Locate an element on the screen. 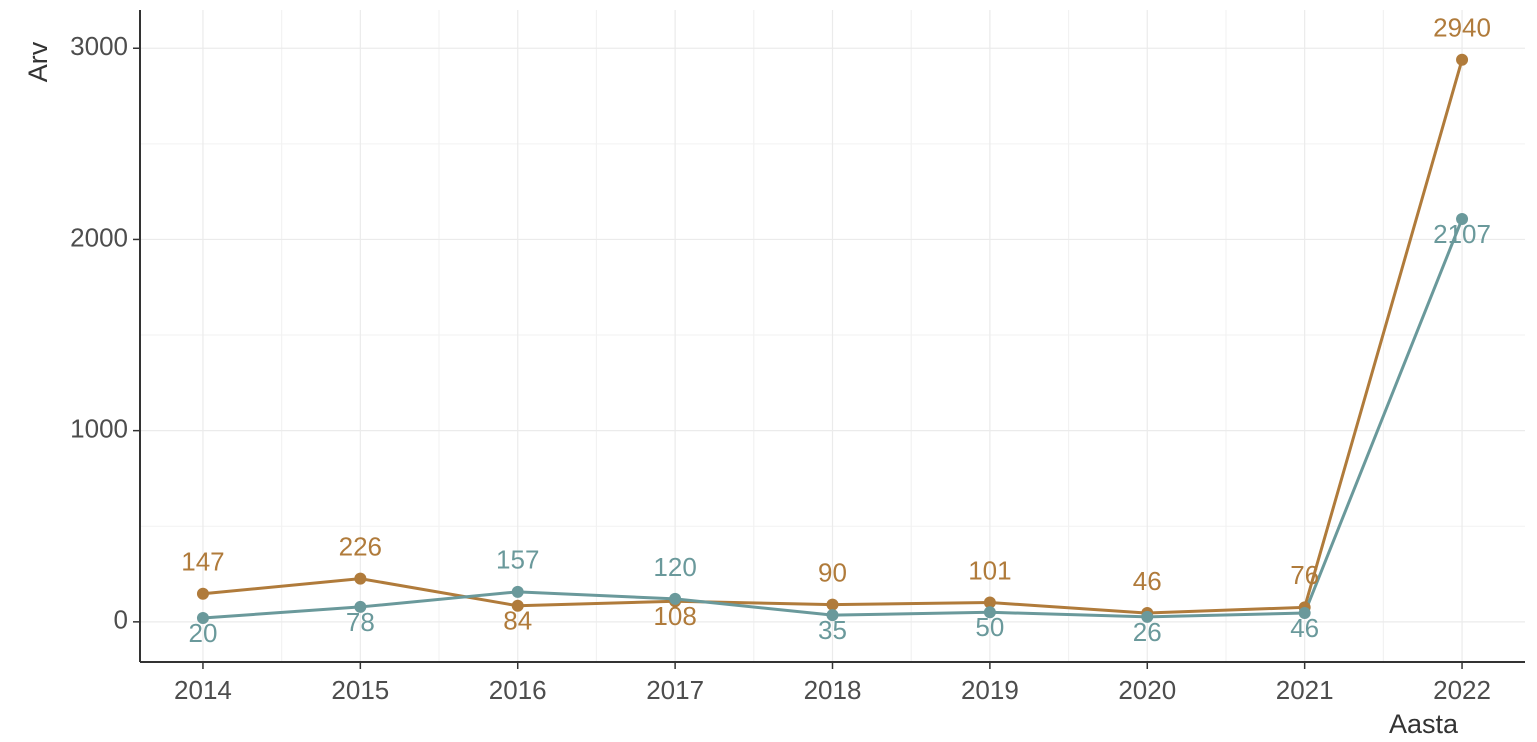 This screenshot has height=742, width=1537. data-label: 26 is located at coordinates (1147, 632).